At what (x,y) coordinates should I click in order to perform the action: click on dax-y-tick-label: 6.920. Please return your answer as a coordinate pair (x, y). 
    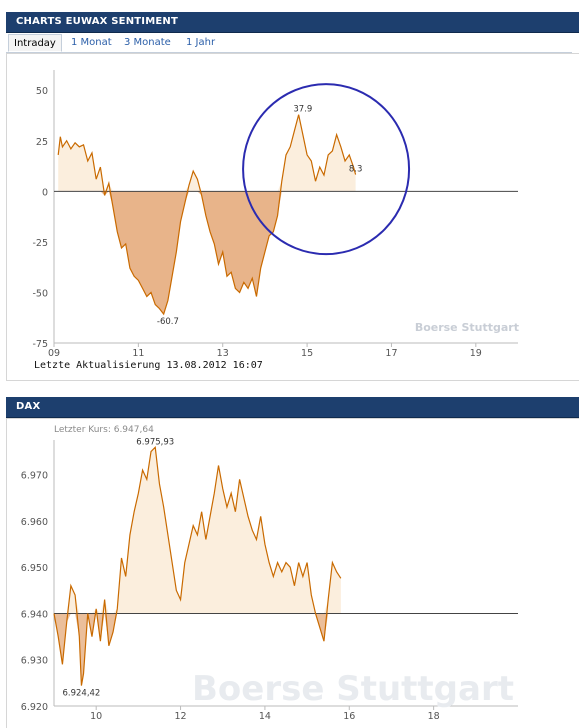
    Looking at the image, I should click on (34, 707).